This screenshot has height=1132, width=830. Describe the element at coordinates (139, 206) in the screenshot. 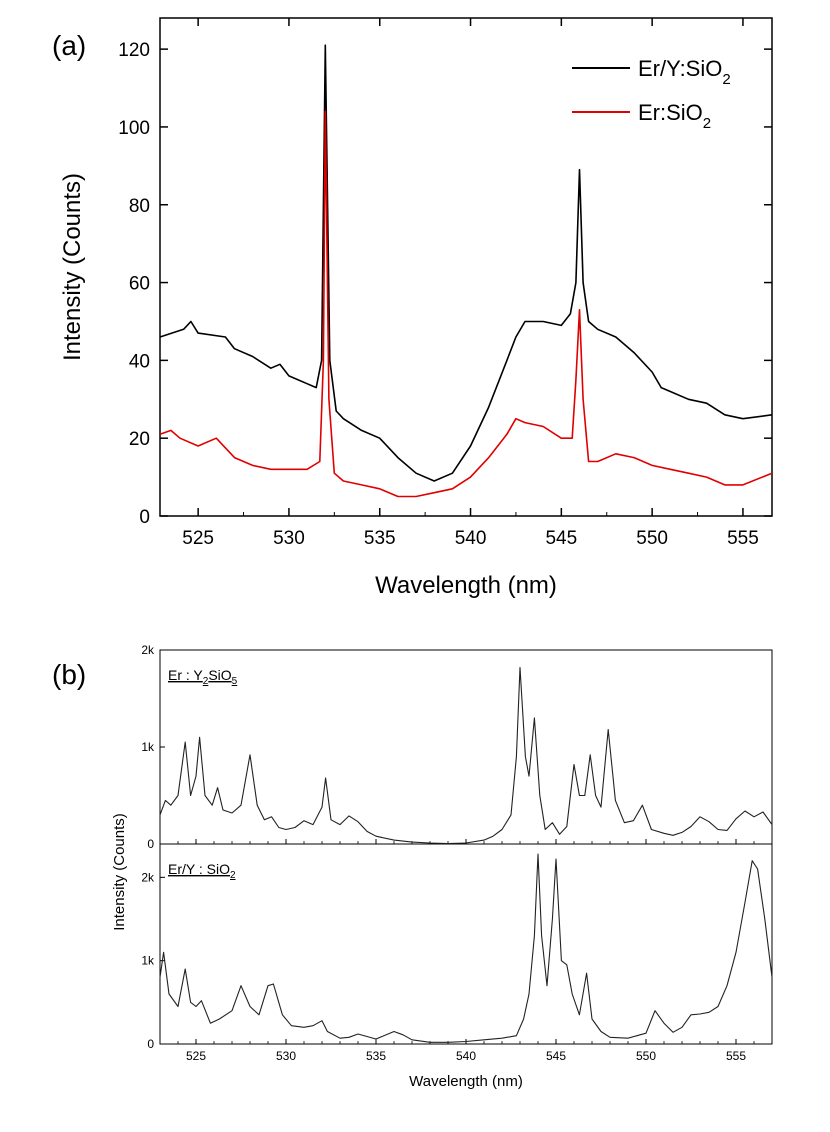

I see `a-ytick-label: 80` at that location.